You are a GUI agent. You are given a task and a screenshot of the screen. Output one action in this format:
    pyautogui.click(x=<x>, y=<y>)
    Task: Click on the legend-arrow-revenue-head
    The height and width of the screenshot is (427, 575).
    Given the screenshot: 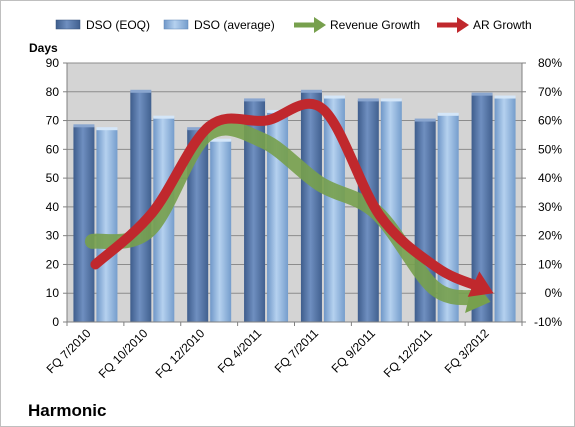 What is the action you would take?
    pyautogui.click(x=320, y=25)
    